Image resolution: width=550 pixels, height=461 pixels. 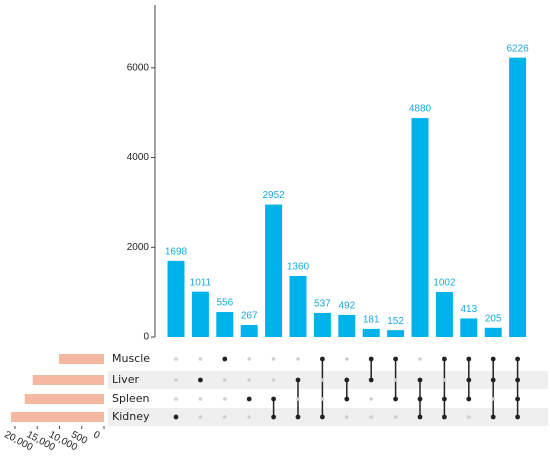 What do you see at coordinates (322, 304) in the screenshot?
I see `value-label: 537` at bounding box center [322, 304].